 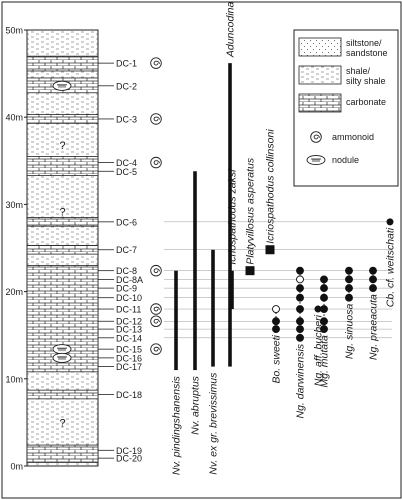 What do you see at coordinates (126, 163) in the screenshot?
I see `sample-label: DC-4` at bounding box center [126, 163].